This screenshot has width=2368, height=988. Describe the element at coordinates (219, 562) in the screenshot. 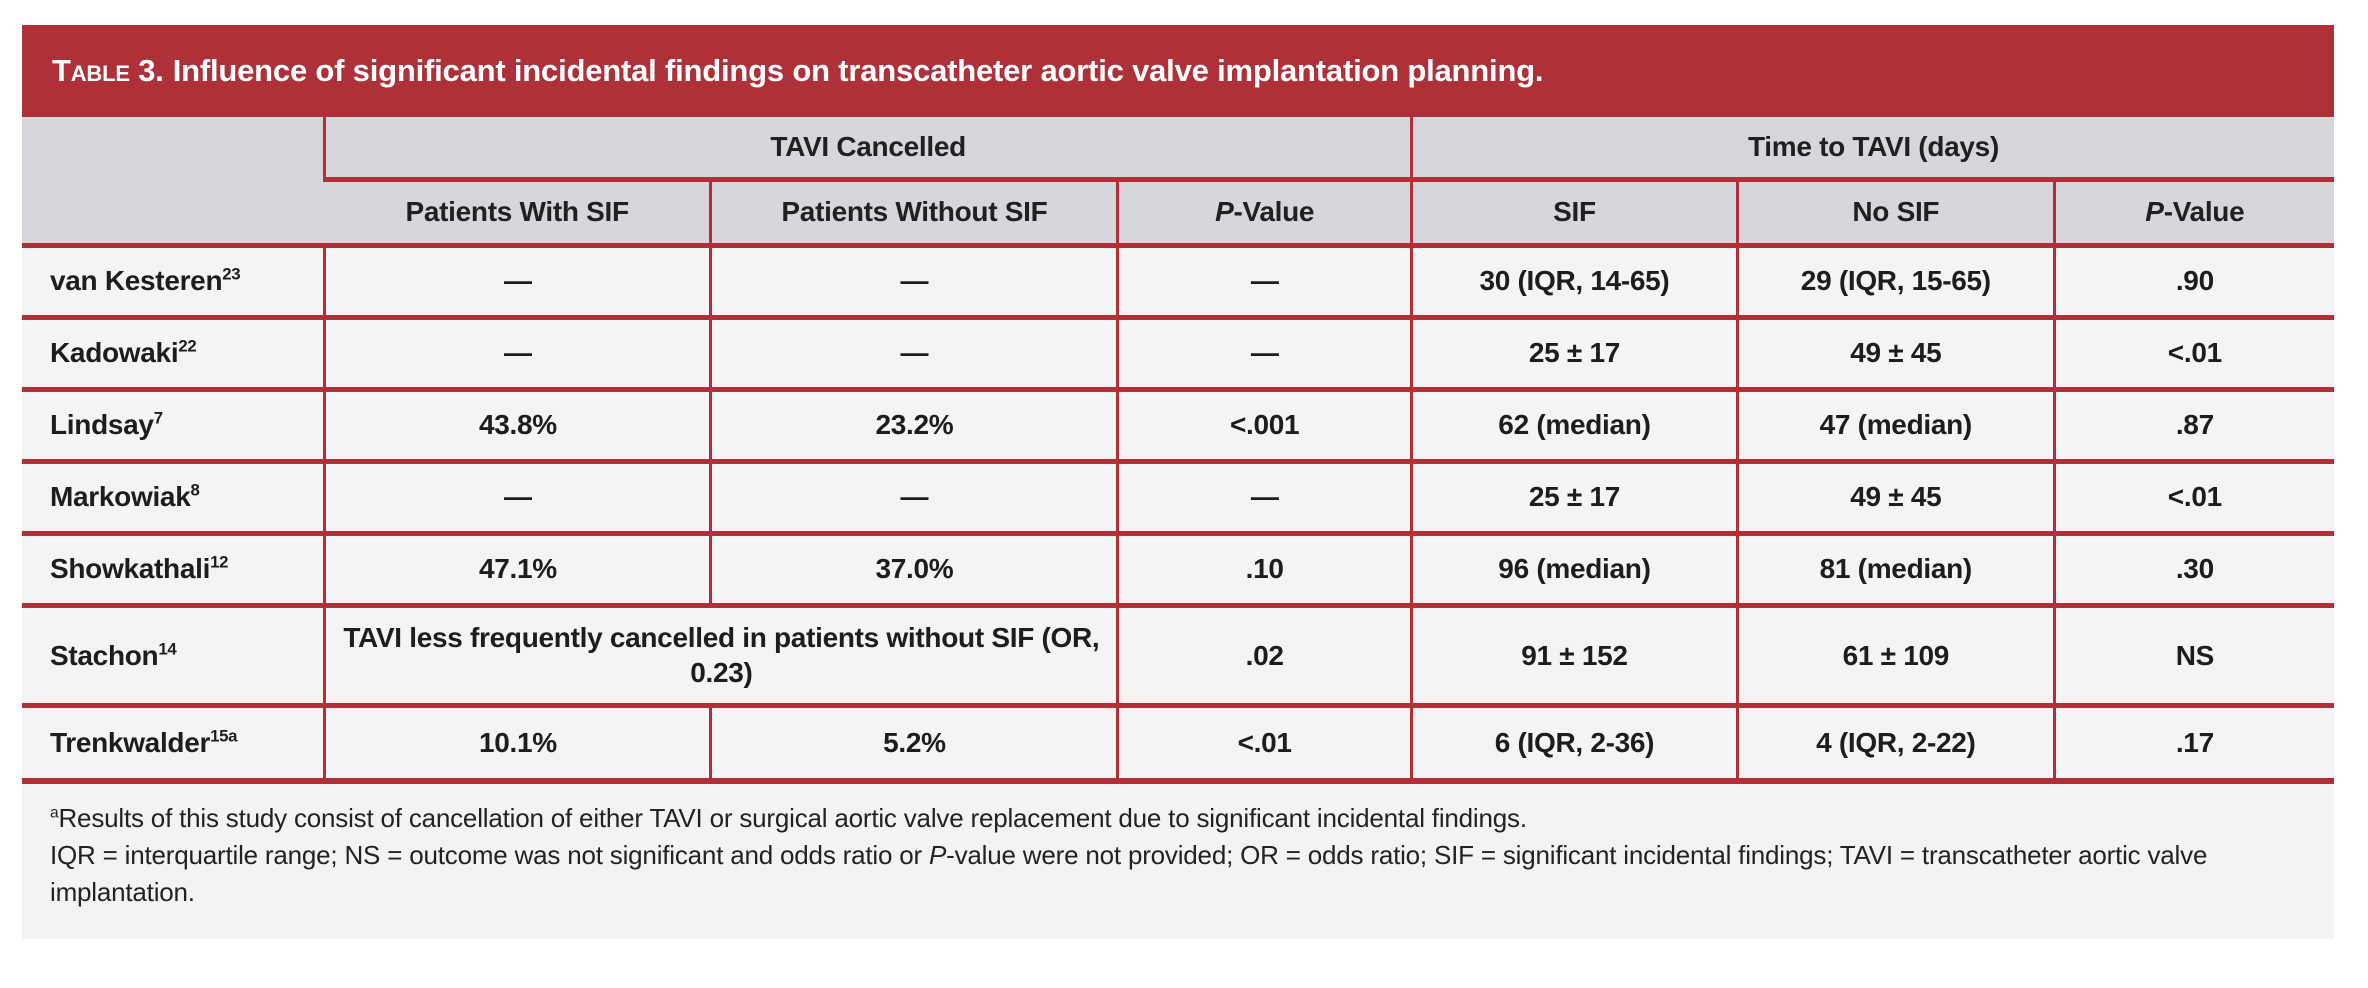

I see `reference-superscript: 12` at that location.